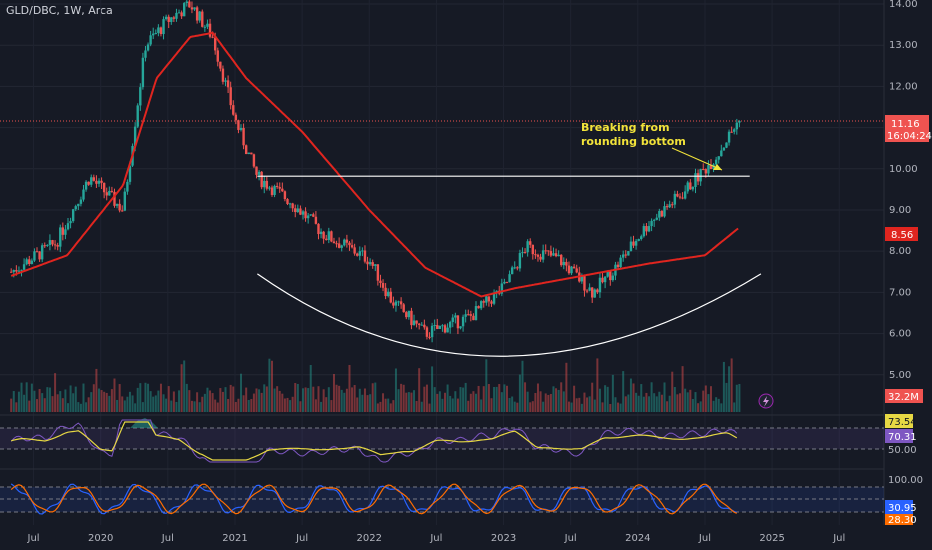 Image resolution: width=932 pixels, height=550 pixels. Describe the element at coordinates (374, 441) in the screenshot. I see `rsi-line` at that location.